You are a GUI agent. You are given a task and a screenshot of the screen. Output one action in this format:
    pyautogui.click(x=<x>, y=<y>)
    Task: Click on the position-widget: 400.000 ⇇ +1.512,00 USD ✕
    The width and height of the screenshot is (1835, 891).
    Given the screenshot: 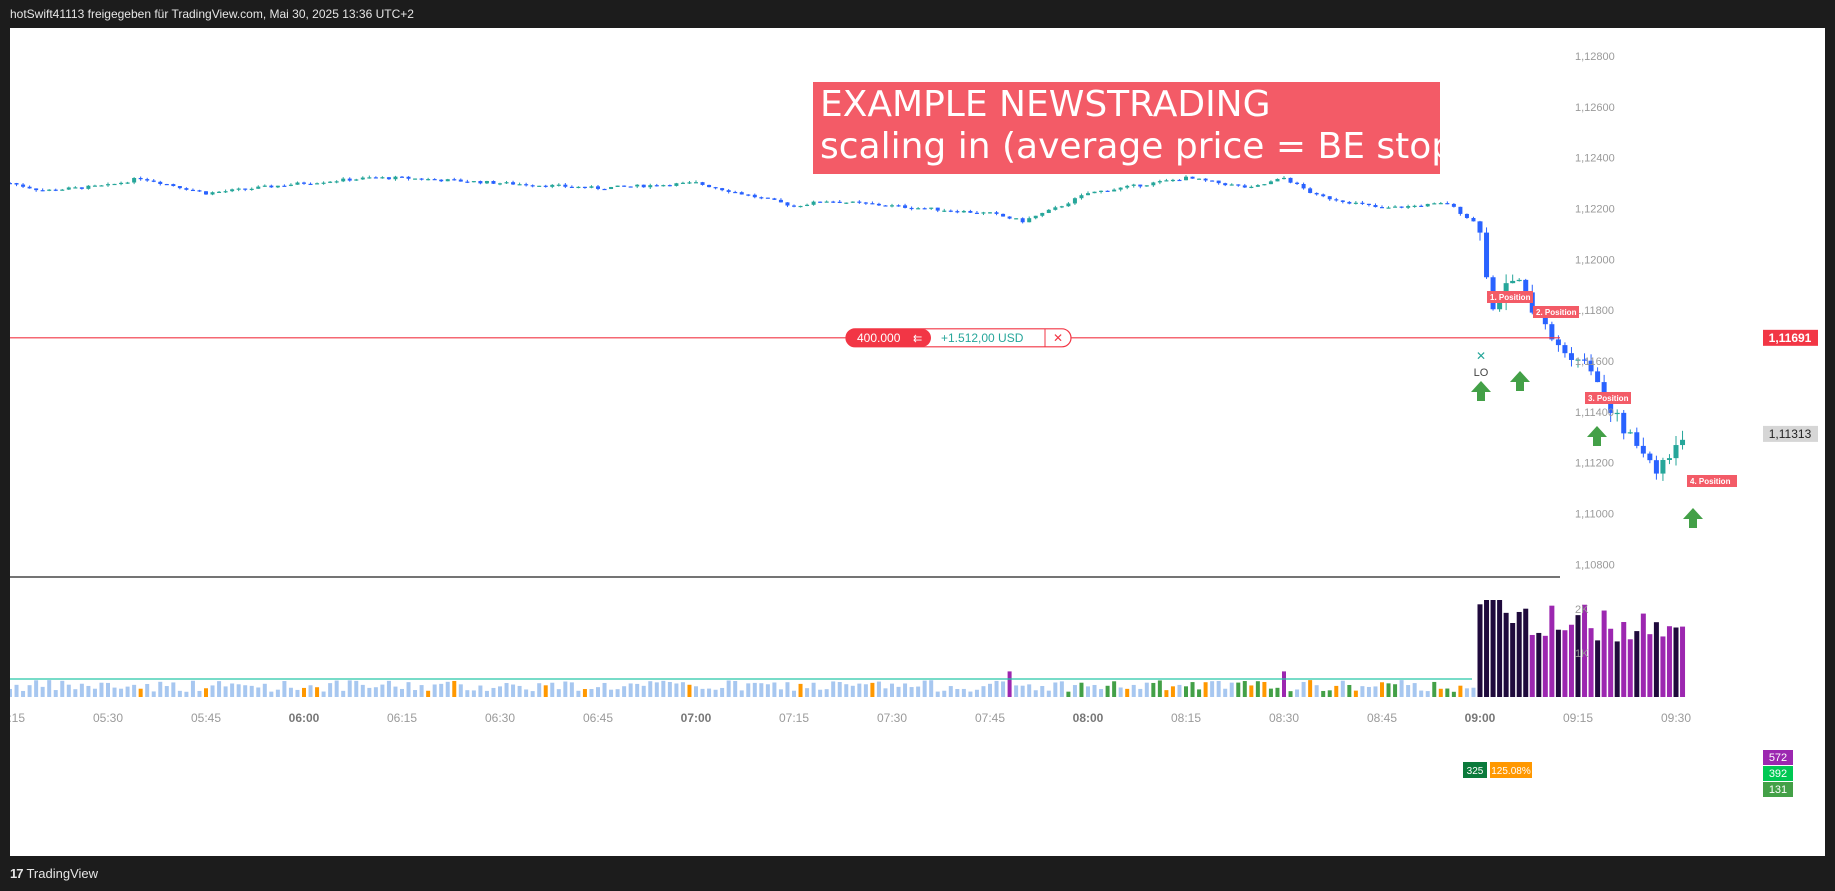 What is the action you would take?
    pyautogui.click(x=958, y=338)
    